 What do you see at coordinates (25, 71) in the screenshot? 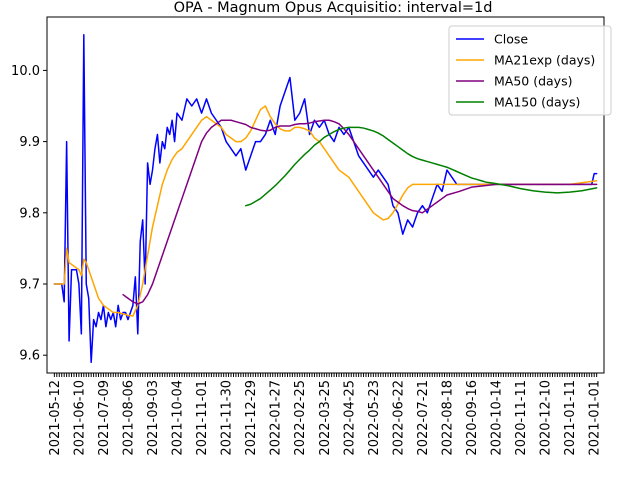
I see `y-tick-label: 10.0` at bounding box center [25, 71].